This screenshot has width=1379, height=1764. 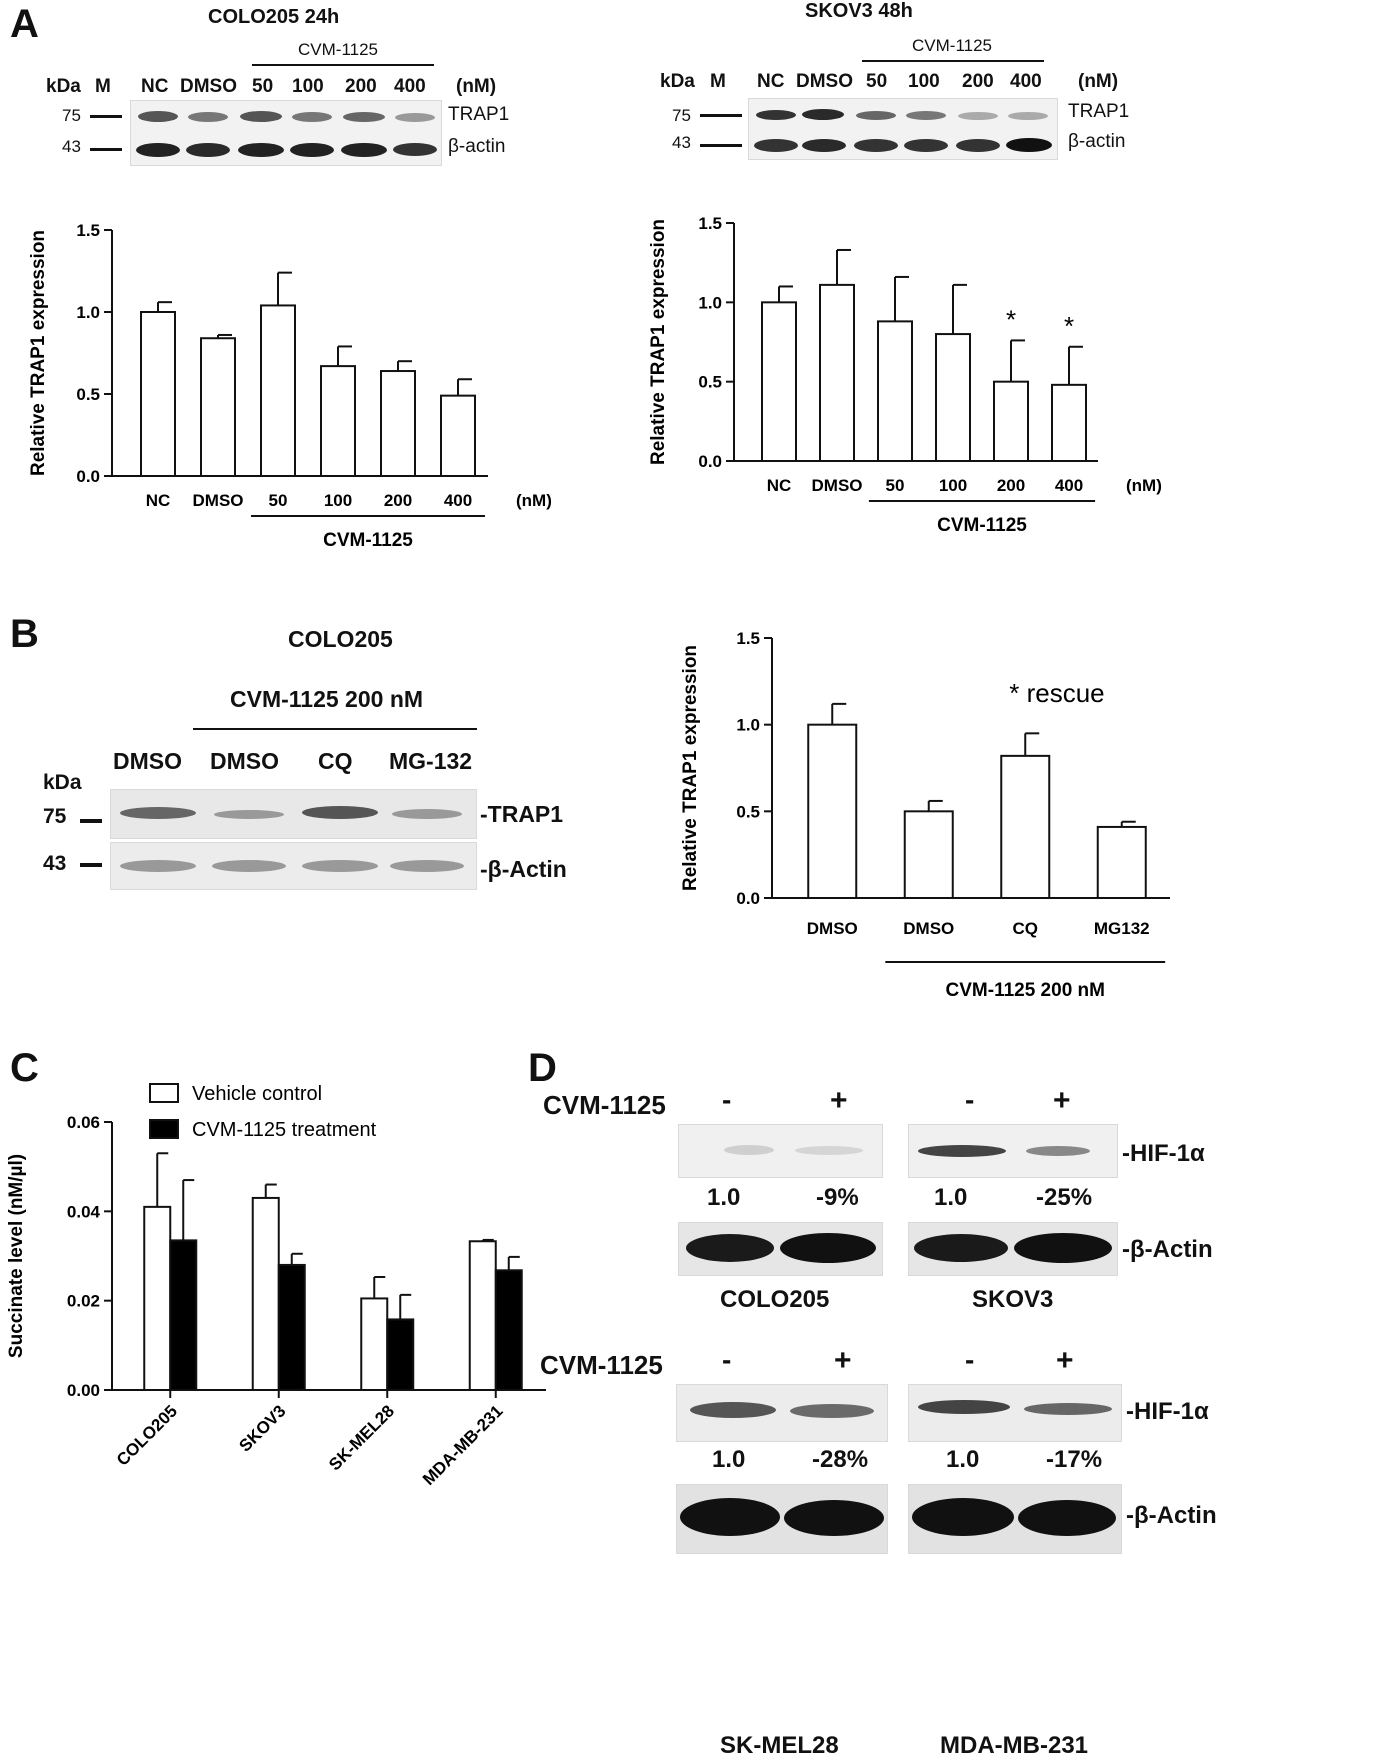 What do you see at coordinates (431, 761) in the screenshot?
I see `lane-label: MG-132` at bounding box center [431, 761].